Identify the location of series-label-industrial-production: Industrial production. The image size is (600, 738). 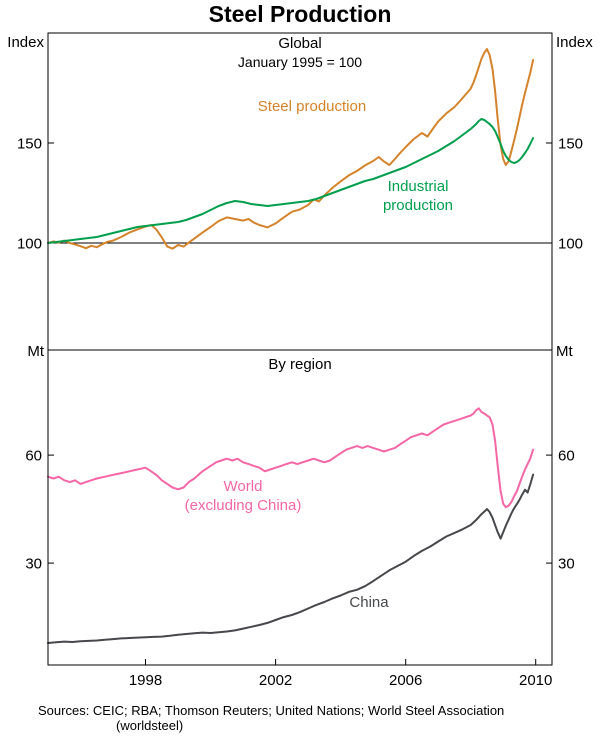
(418, 196).